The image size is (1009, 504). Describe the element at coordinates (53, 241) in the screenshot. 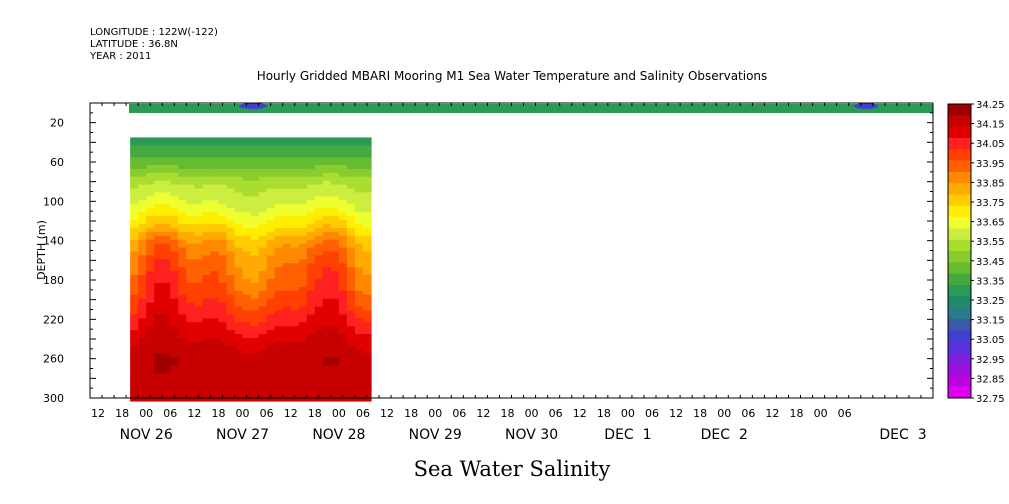

I see `y-tick-label: 140` at that location.